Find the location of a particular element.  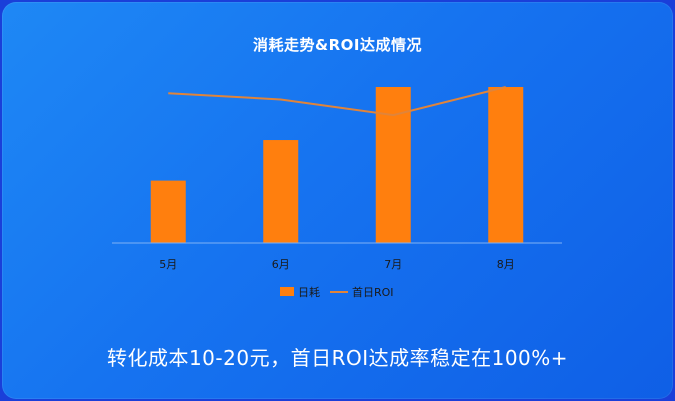

legend-label-bar: 日耗 is located at coordinates (309, 292).